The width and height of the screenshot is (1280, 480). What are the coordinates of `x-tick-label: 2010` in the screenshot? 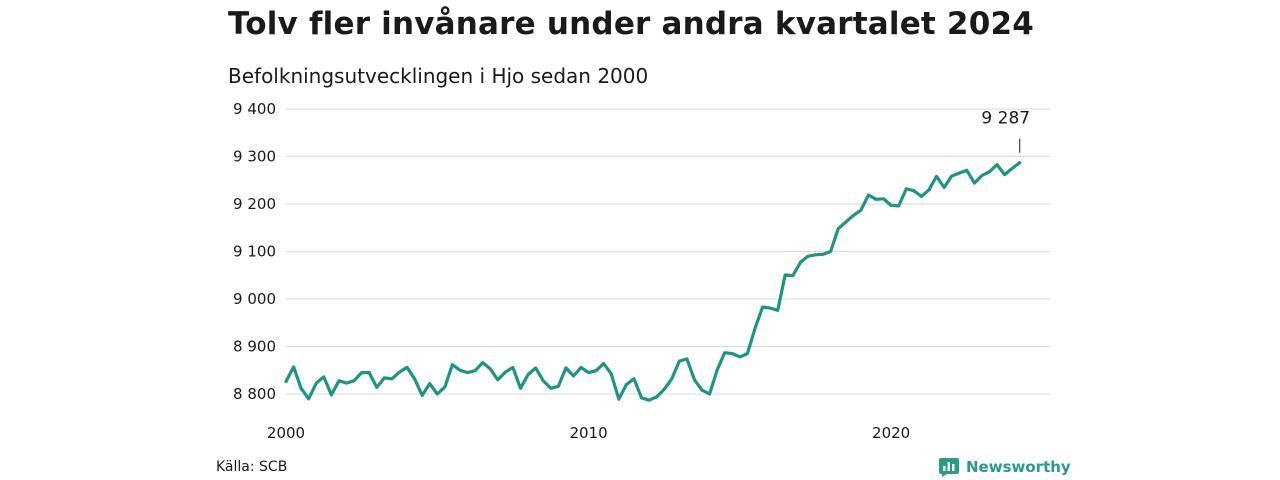 It's located at (588, 433).